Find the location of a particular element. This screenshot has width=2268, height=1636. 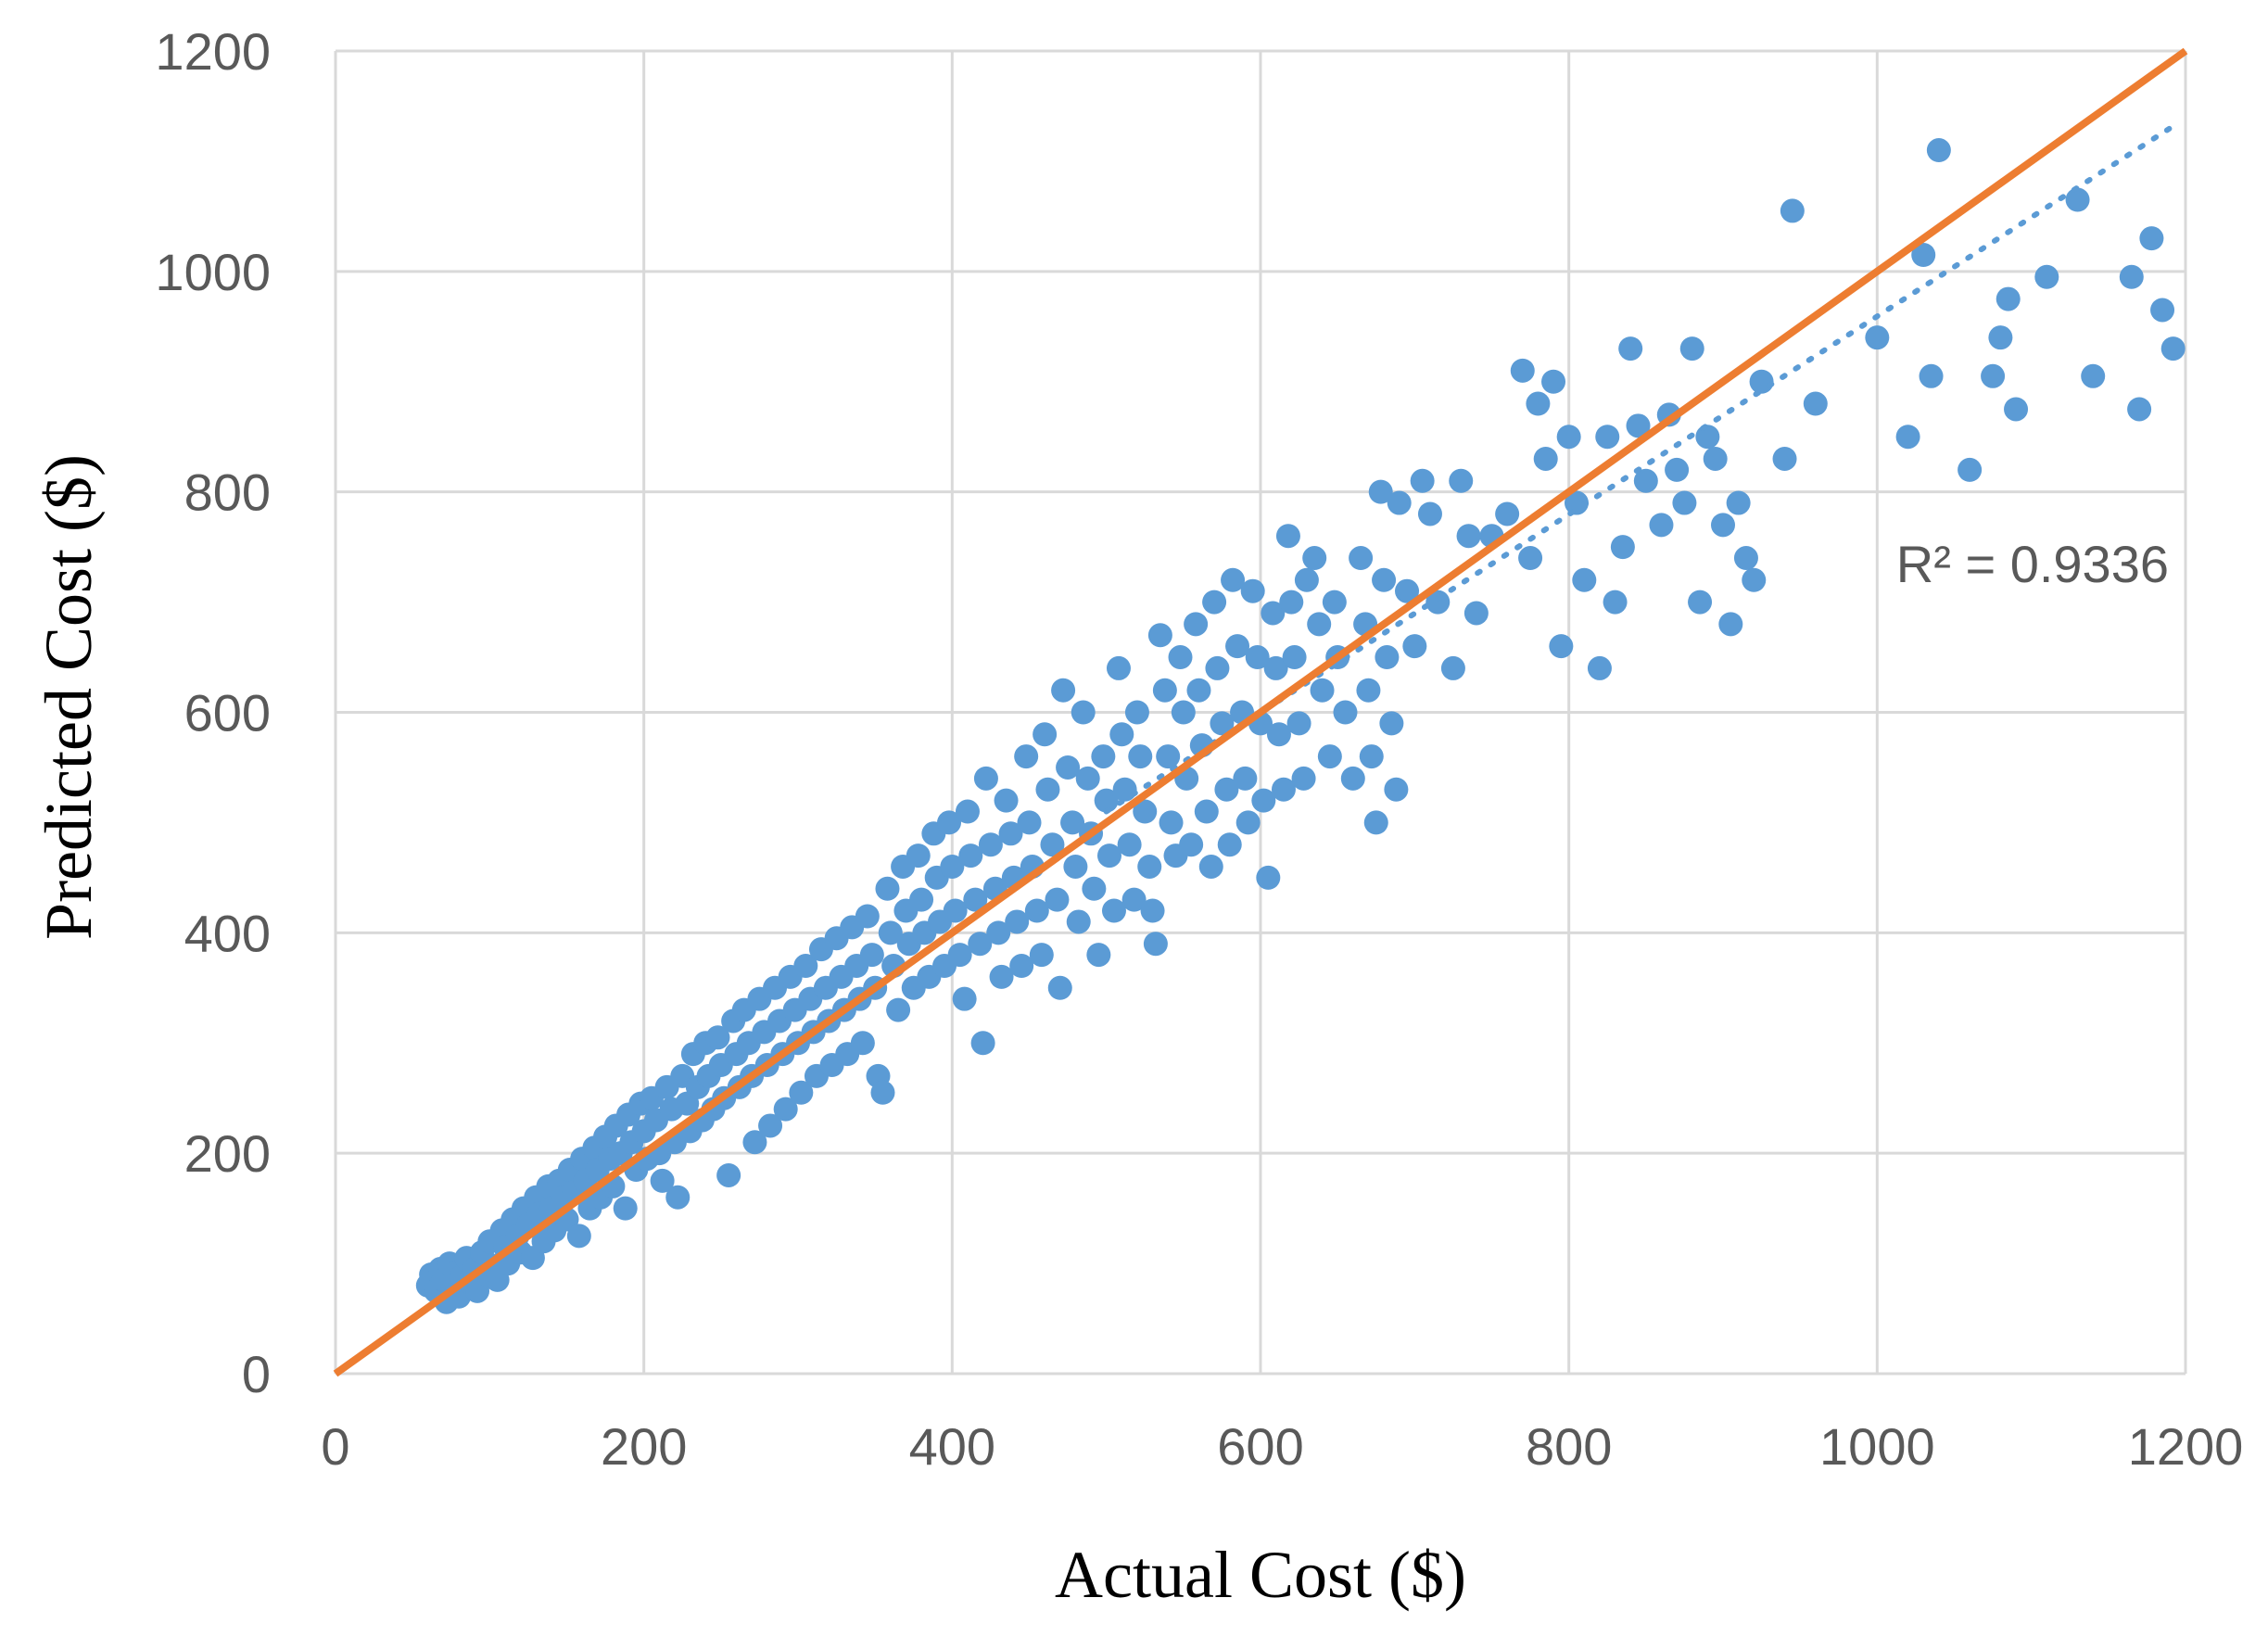

x-axis-title: Actual Cost ($) is located at coordinates (1260, 1575).